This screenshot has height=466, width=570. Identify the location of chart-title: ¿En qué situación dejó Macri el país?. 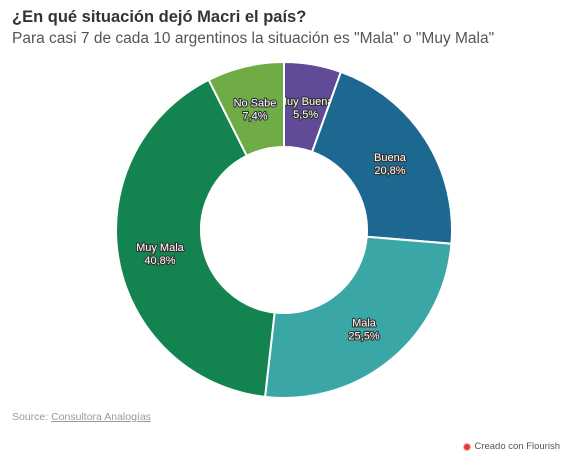
(159, 17).